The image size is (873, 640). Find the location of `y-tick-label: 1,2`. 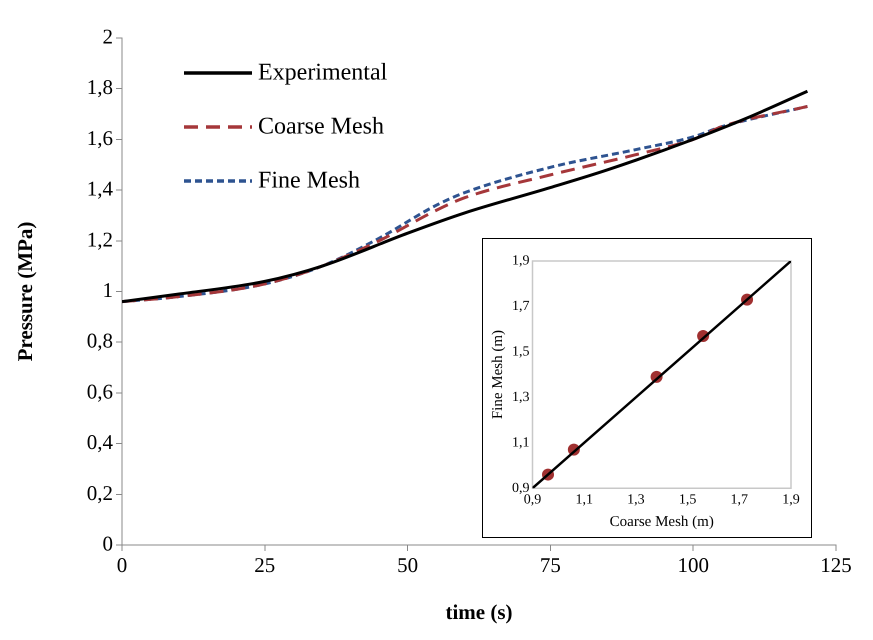

y-tick-label: 1,2 is located at coordinates (99, 239).